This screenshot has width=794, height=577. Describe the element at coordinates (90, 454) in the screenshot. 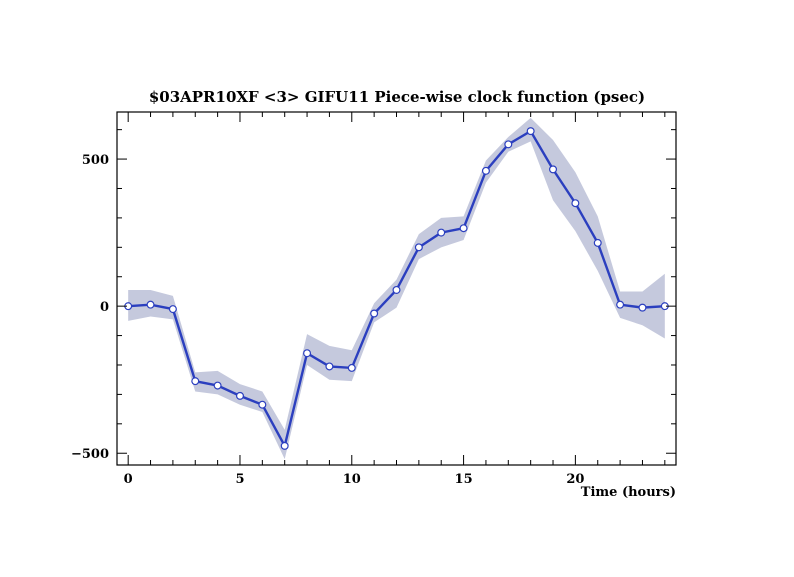

I see `y-tick-label: −500` at that location.